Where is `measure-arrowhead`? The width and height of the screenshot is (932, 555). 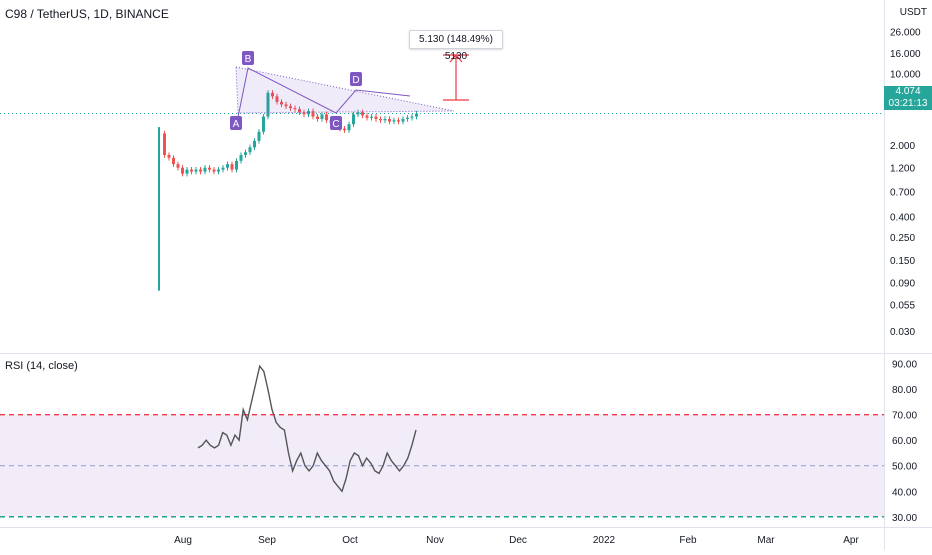 measure-arrowhead is located at coordinates (456, 58).